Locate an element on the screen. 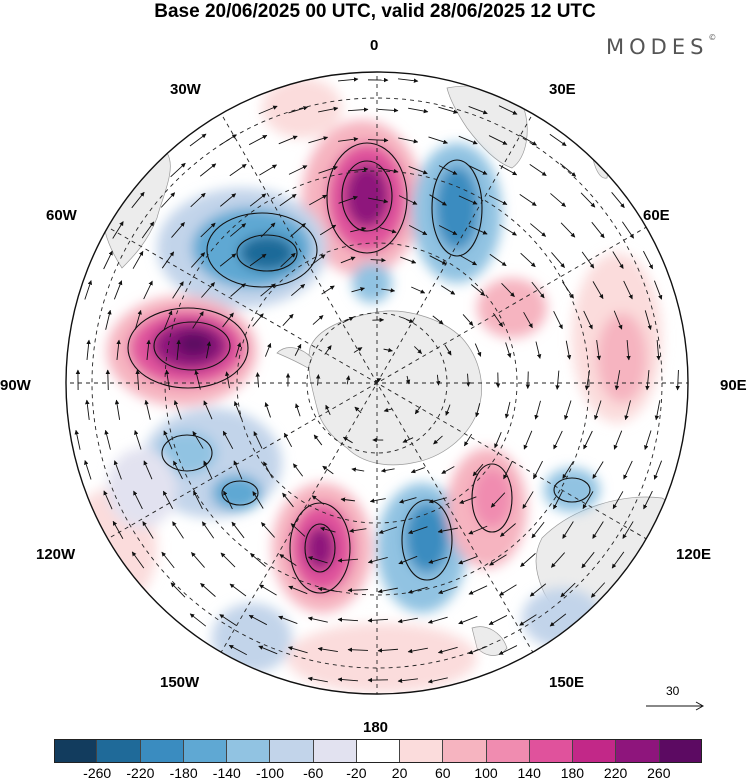 The height and width of the screenshot is (783, 750). lon-label-150e: 150E is located at coordinates (567, 682).